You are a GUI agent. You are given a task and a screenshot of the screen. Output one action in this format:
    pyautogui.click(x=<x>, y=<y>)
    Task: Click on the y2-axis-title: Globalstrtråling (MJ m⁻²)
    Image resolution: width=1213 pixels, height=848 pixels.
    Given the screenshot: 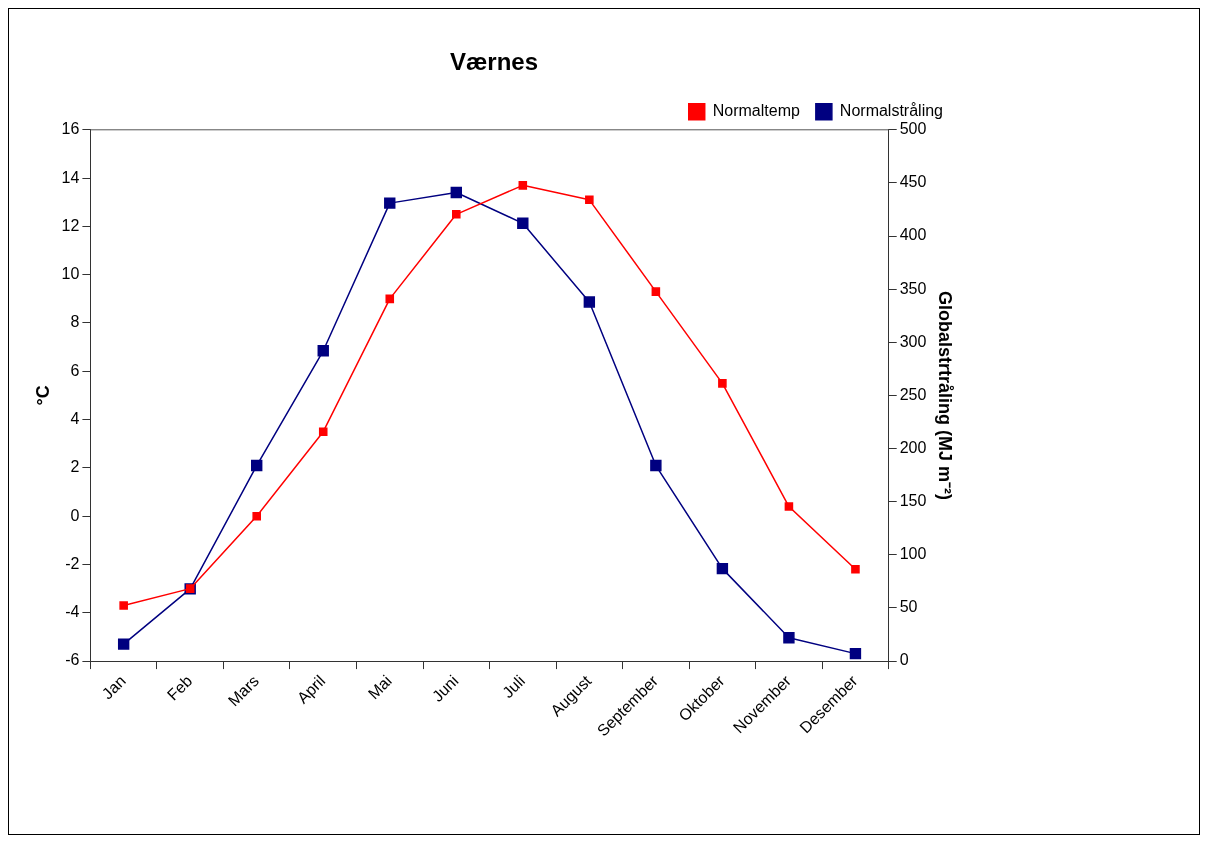 What is the action you would take?
    pyautogui.click(x=945, y=395)
    